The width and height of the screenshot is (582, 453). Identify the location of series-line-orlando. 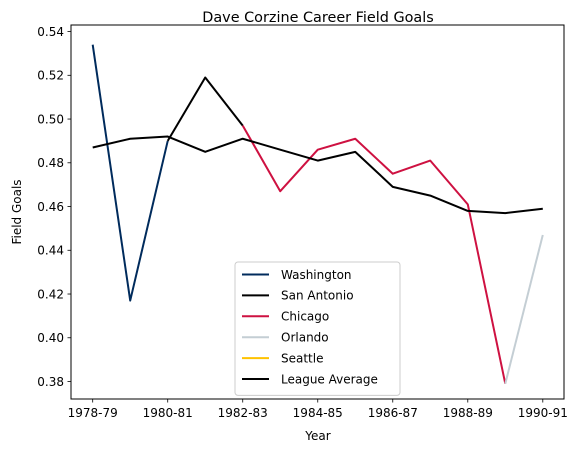
(524, 309).